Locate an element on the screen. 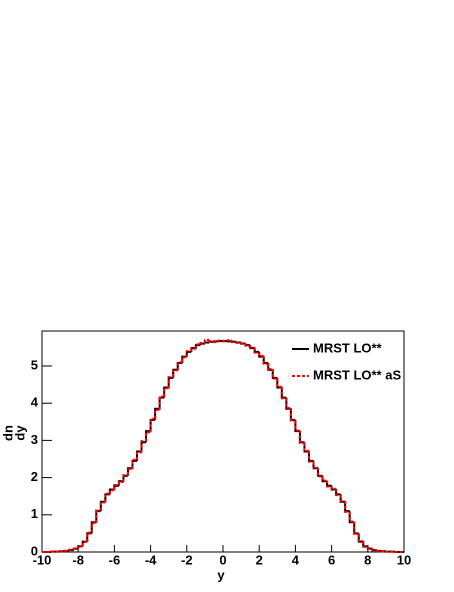 The height and width of the screenshot is (592, 454). y-tick-label: 0 is located at coordinates (34, 550).